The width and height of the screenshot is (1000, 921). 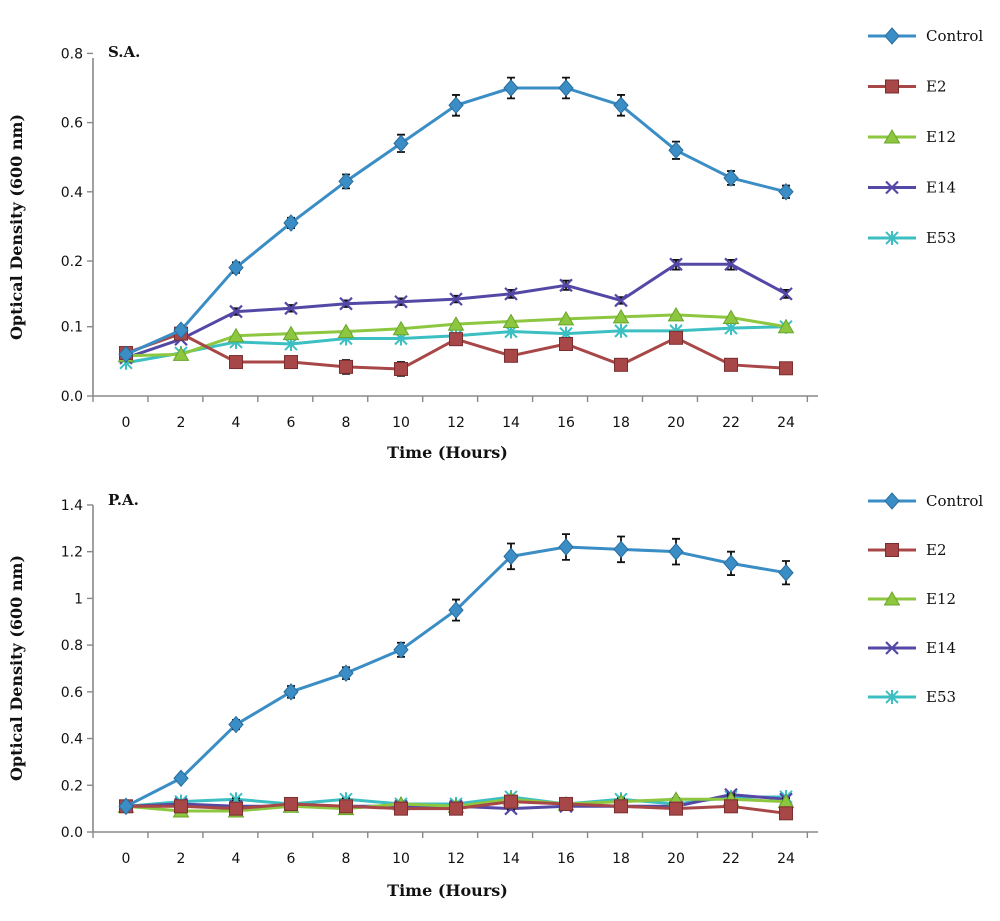 What do you see at coordinates (786, 859) in the screenshot?
I see `x-tick-label: 24` at bounding box center [786, 859].